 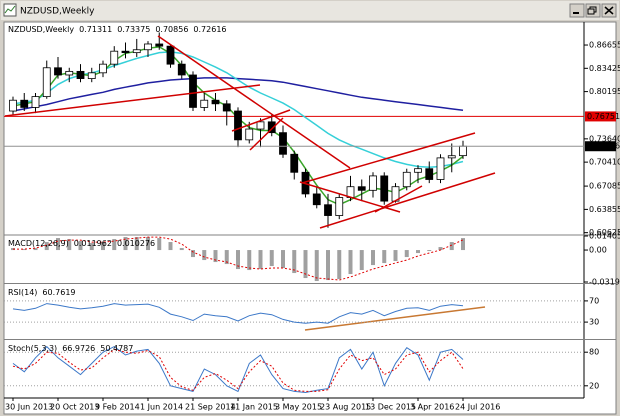 I want to click on y-tick-label: 0.73640, so click(x=604, y=138).